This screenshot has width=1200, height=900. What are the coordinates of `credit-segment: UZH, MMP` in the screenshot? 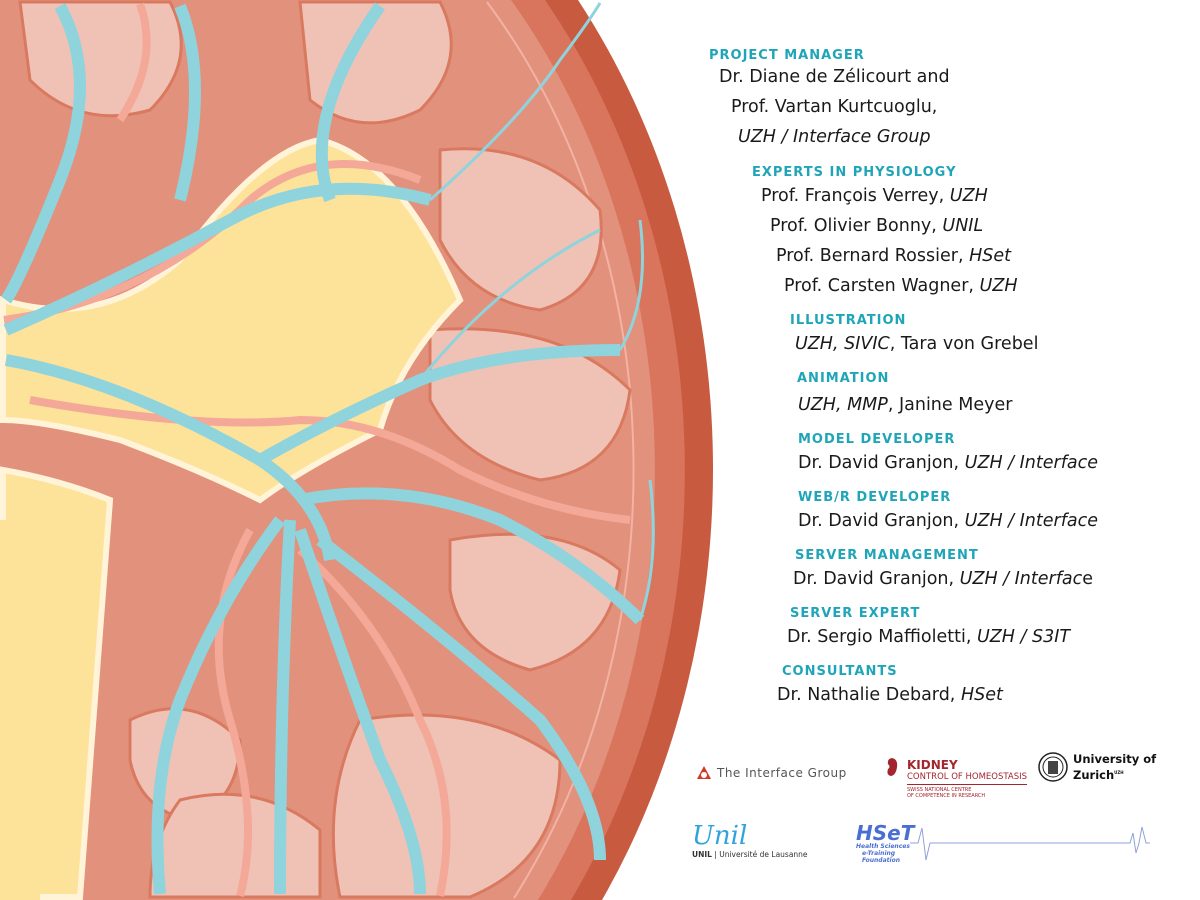 It's located at (843, 405).